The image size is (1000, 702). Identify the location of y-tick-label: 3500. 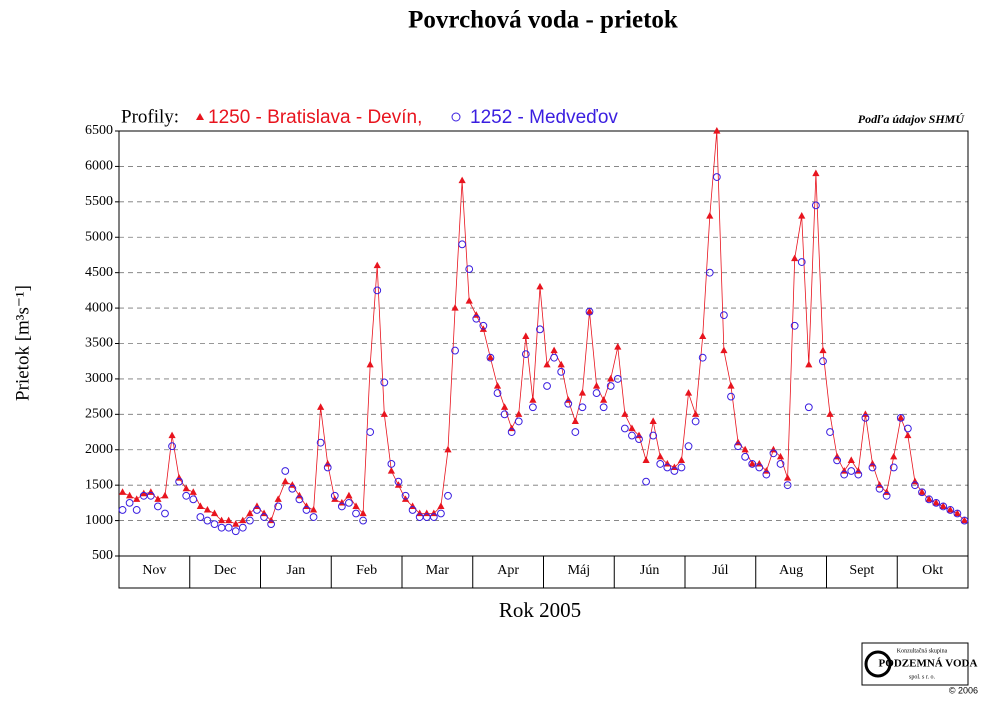
(99, 343).